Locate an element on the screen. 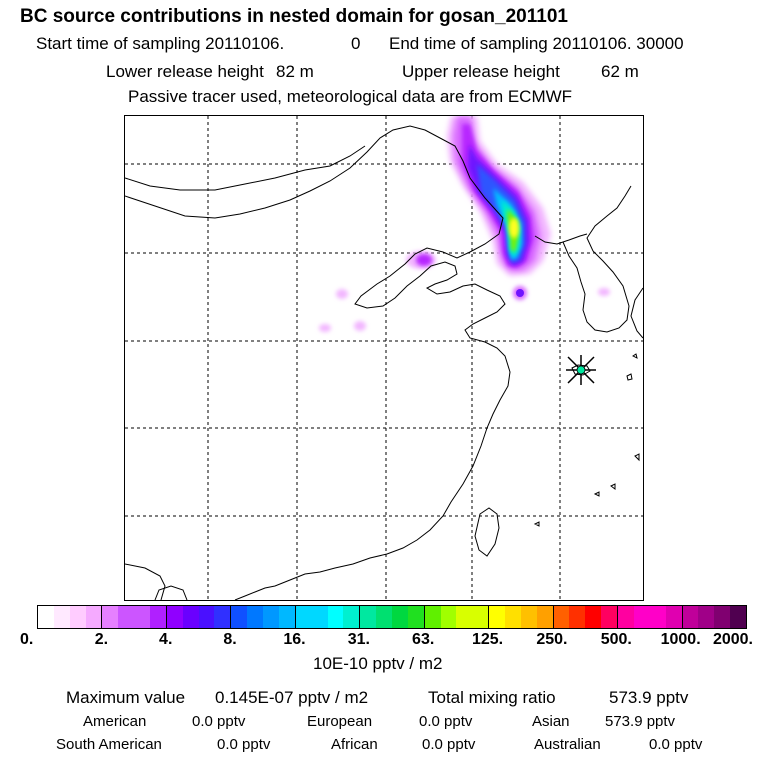  upper-release-label: Upper release height is located at coordinates (481, 71).